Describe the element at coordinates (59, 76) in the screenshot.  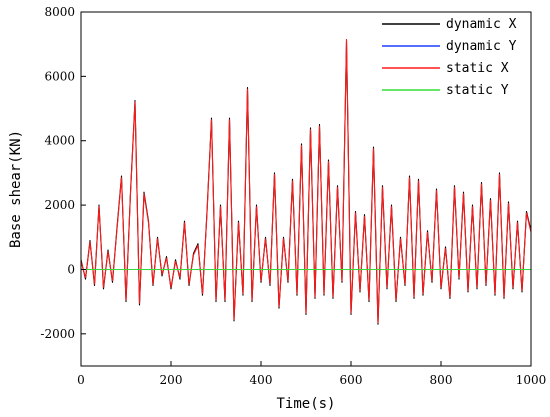
I see `y-tick-label: 6000` at that location.